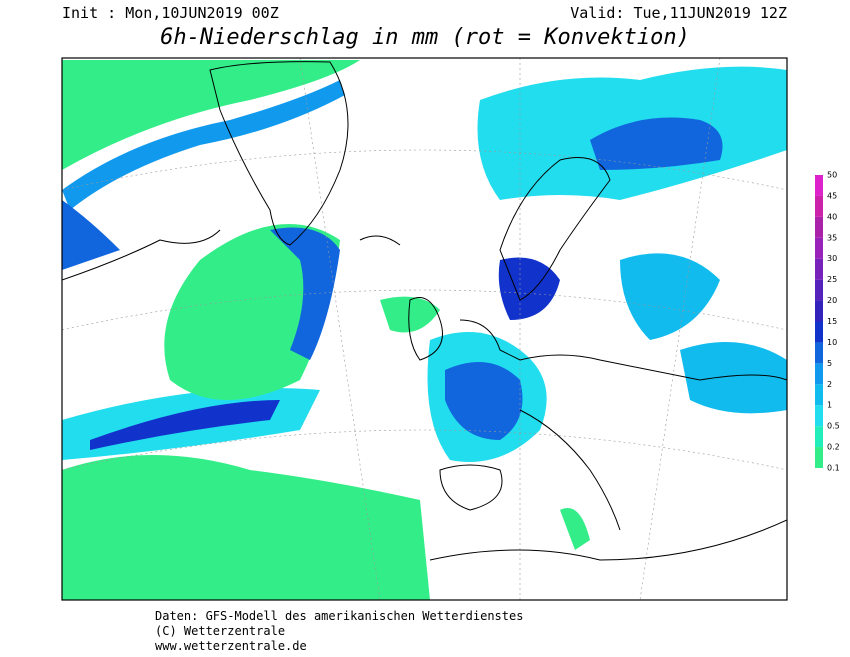 The image size is (850, 657). I want to click on legend-label: 5, so click(829, 363).